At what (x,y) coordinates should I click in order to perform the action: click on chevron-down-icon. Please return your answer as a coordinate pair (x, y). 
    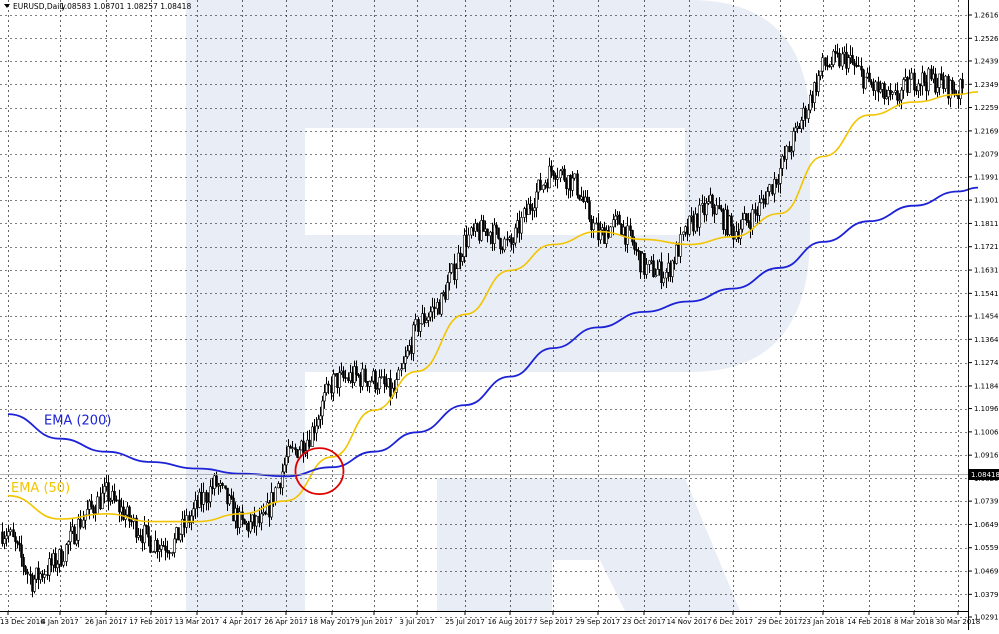
    Looking at the image, I should click on (7, 6).